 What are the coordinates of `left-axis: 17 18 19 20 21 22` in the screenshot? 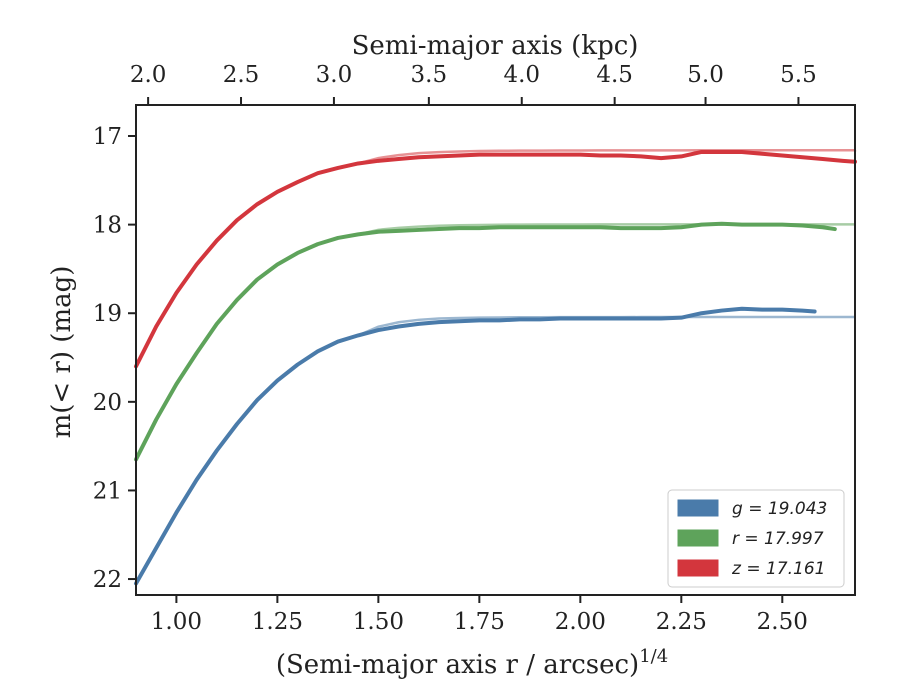 It's located at (114, 358).